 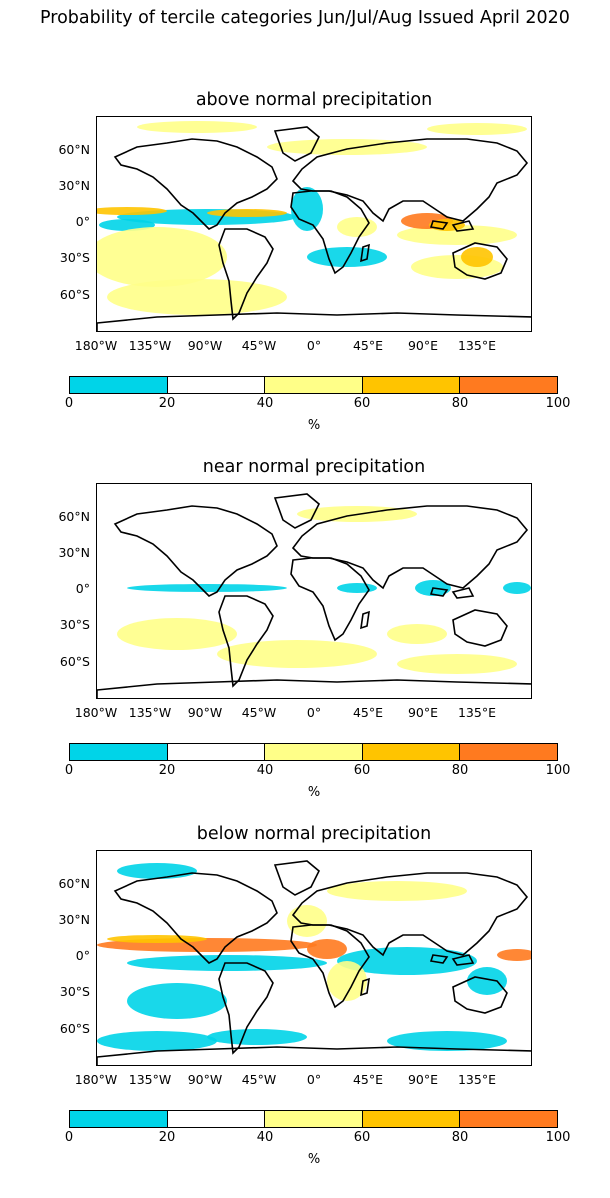 What do you see at coordinates (423, 345) in the screenshot?
I see `longitude-tick-label: 90°E` at bounding box center [423, 345].